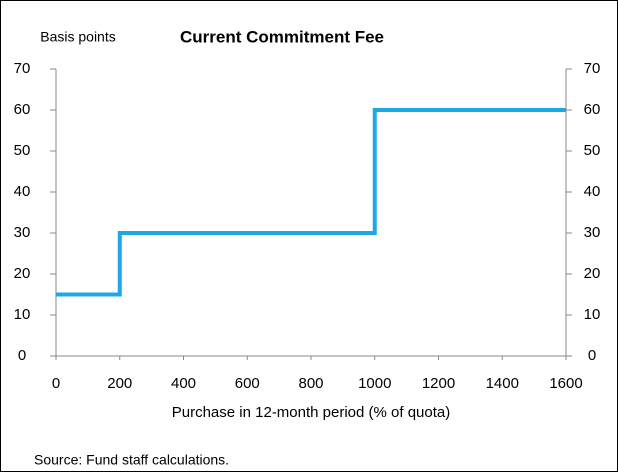 The width and height of the screenshot is (618, 472). I want to click on y2-tick-label: 10, so click(592, 314).